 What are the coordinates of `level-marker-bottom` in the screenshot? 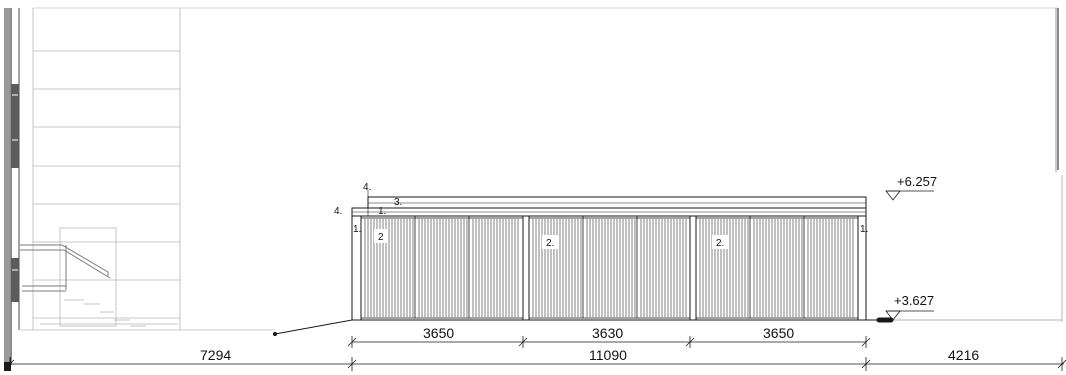 It's located at (909, 315).